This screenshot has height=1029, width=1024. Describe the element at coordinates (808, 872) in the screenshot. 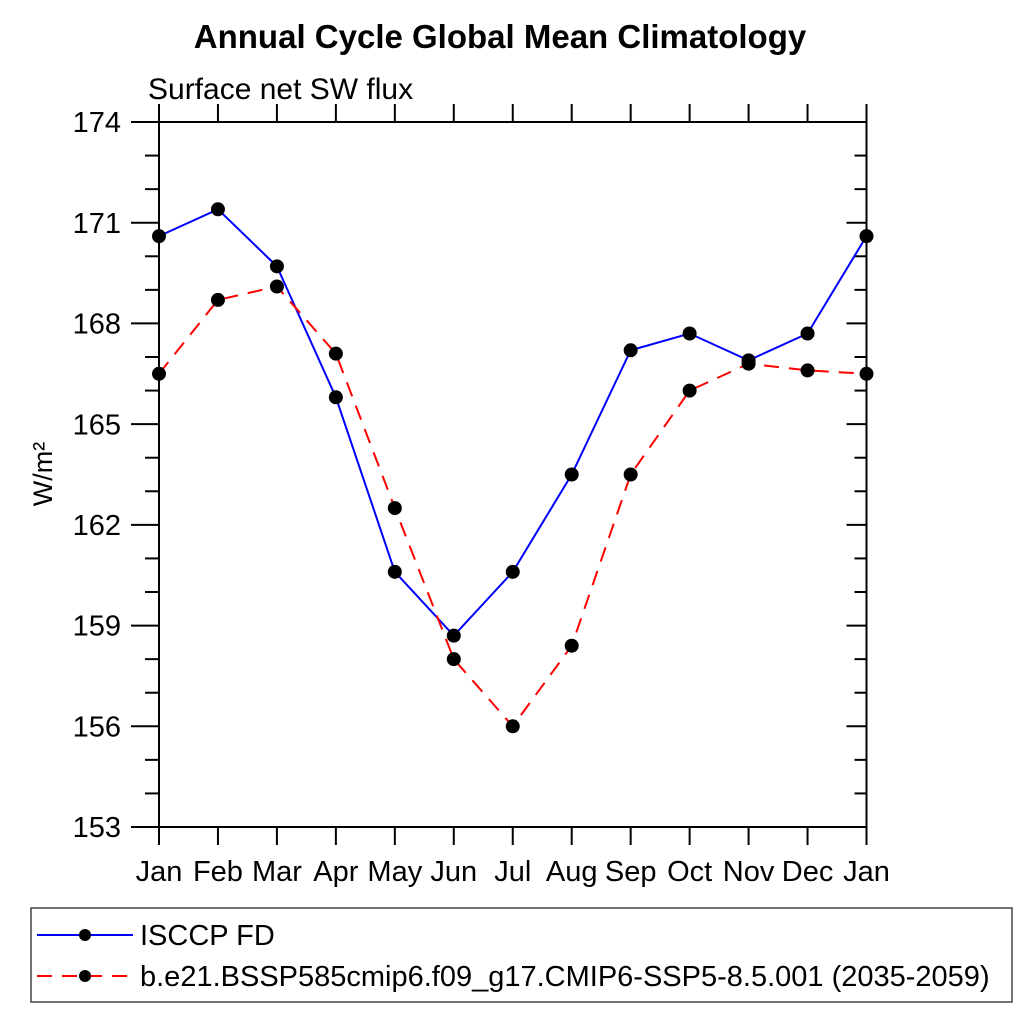

I see `x-tick-label: Dec` at that location.